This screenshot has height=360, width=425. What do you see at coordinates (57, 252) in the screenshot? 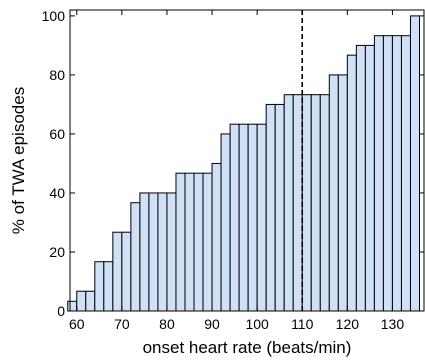
I see `y-tick-label-20: 20` at bounding box center [57, 252].